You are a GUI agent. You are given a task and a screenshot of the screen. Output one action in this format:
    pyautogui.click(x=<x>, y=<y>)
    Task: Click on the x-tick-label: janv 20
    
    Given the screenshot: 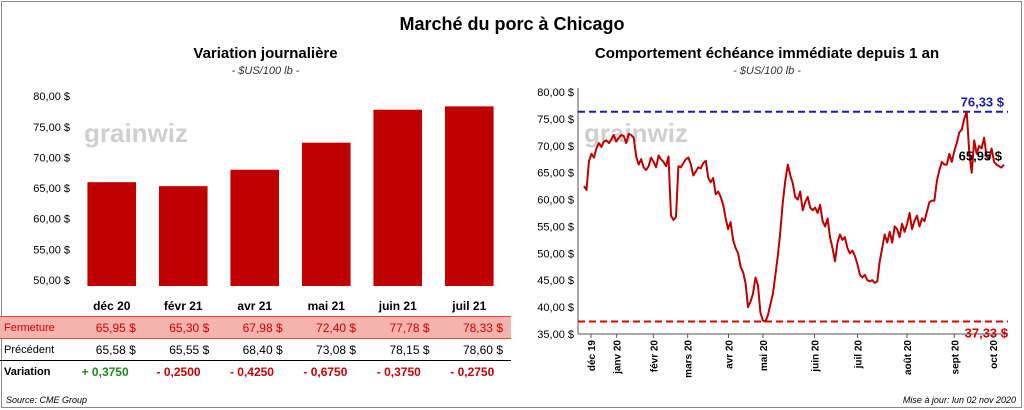 What is the action you would take?
    pyautogui.click(x=618, y=357)
    